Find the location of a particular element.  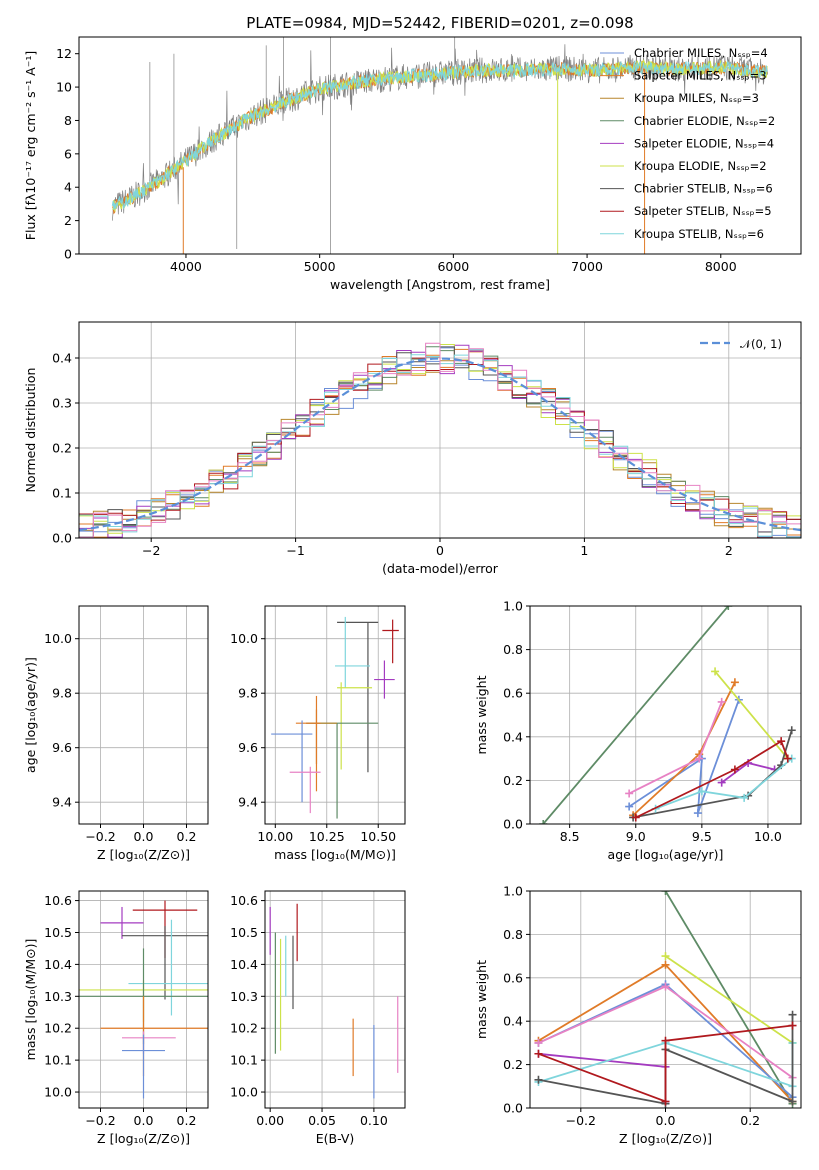

legend-entry: Kroupa ELODIE, Nₛₛₚ=2 is located at coordinates (700, 166).